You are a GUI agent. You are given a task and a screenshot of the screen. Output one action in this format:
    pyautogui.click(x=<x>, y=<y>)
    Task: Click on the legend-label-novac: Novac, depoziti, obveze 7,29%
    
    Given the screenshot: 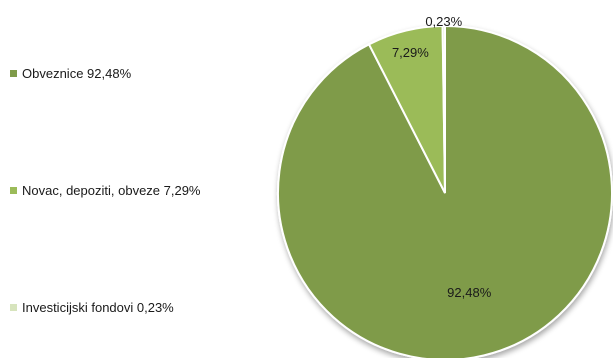 What is the action you would take?
    pyautogui.click(x=111, y=190)
    